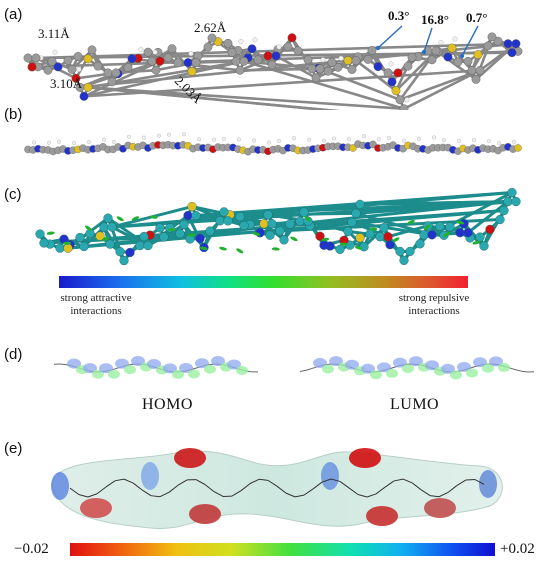  Describe the element at coordinates (205, 514) in the screenshot. I see `esp-negative-region` at that location.